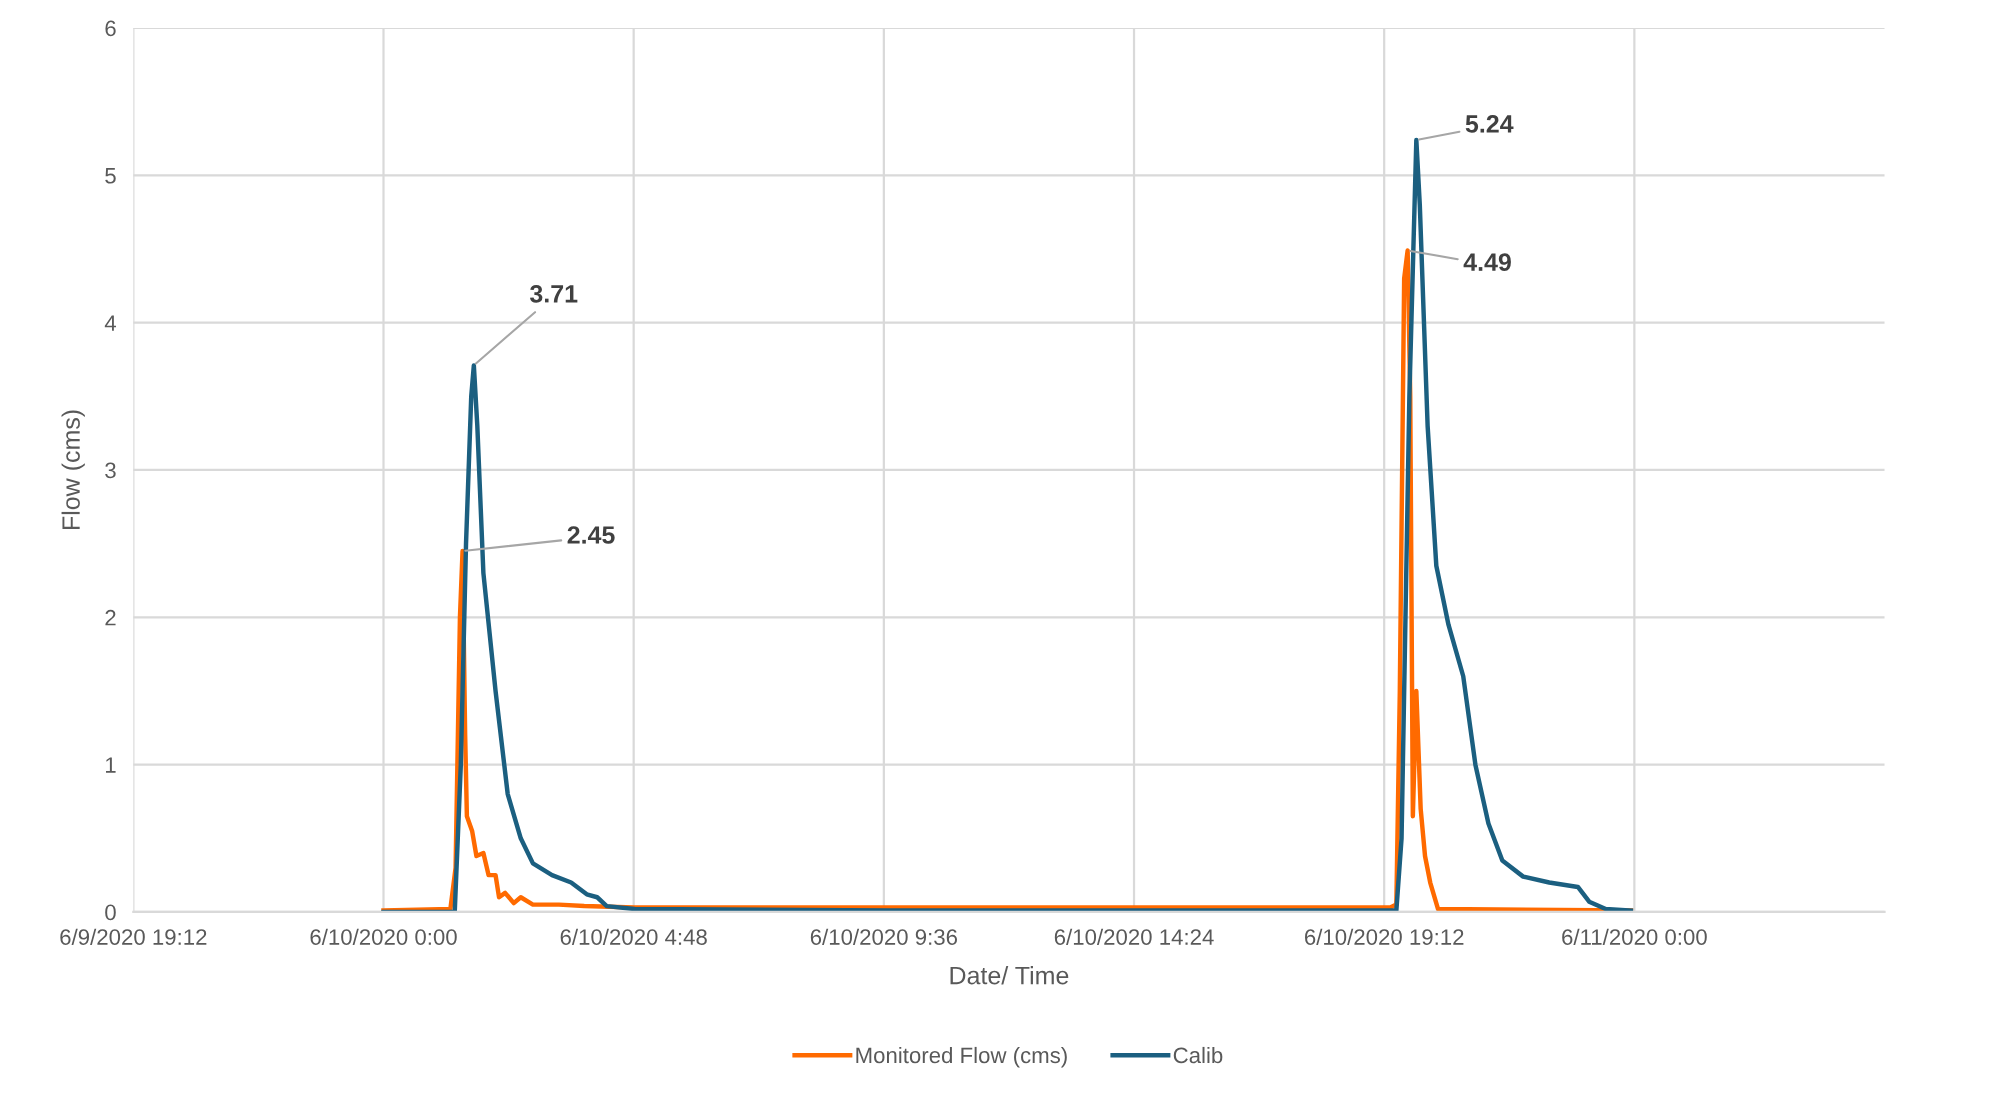 The height and width of the screenshot is (1119, 1990). I want to click on y-tick-label: 6, so click(110, 28).